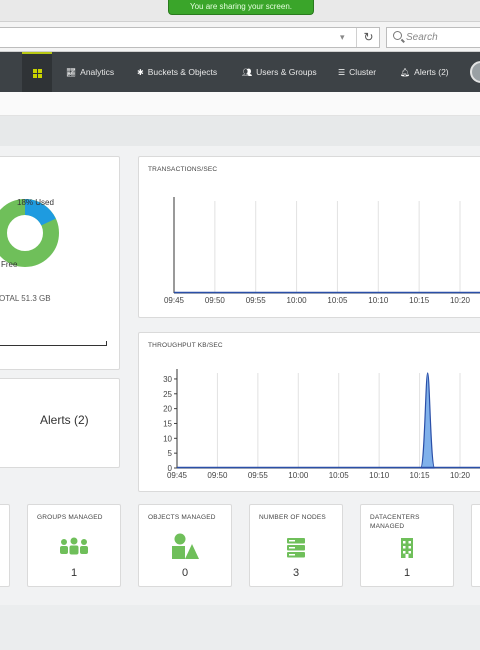 The width and height of the screenshot is (480, 650). Describe the element at coordinates (397, 35) in the screenshot. I see `search-icon` at that location.